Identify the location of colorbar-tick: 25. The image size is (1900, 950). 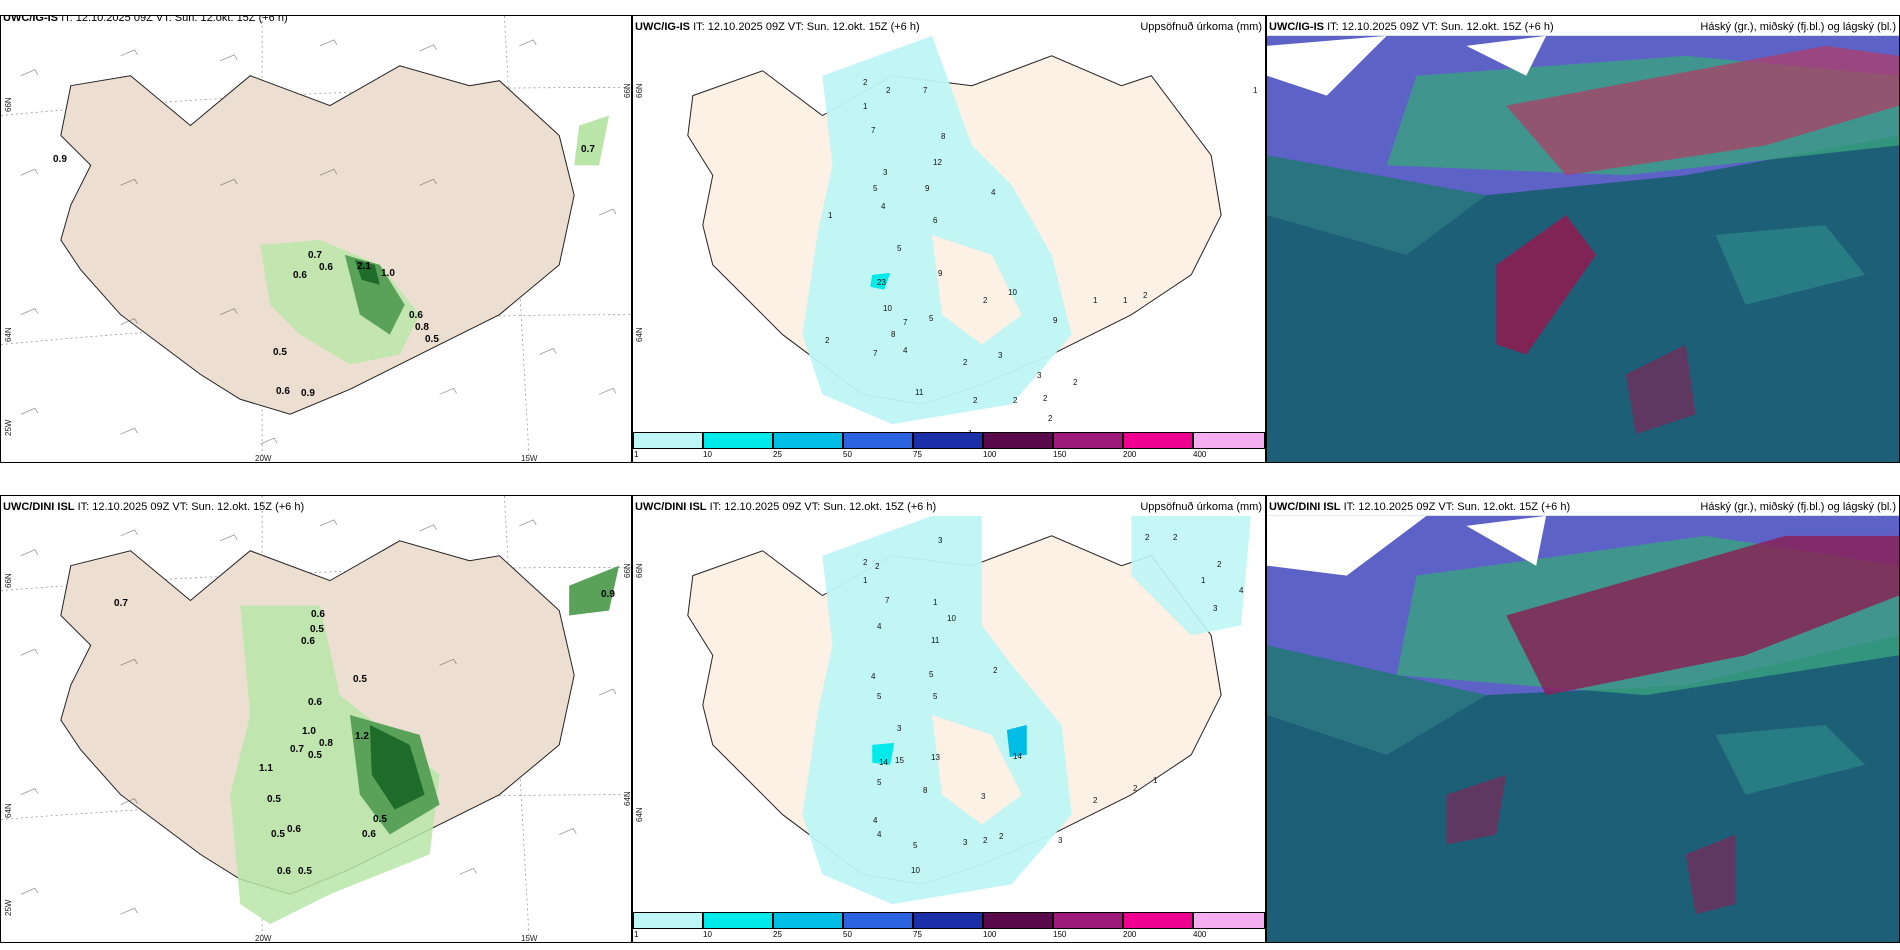
(777, 934).